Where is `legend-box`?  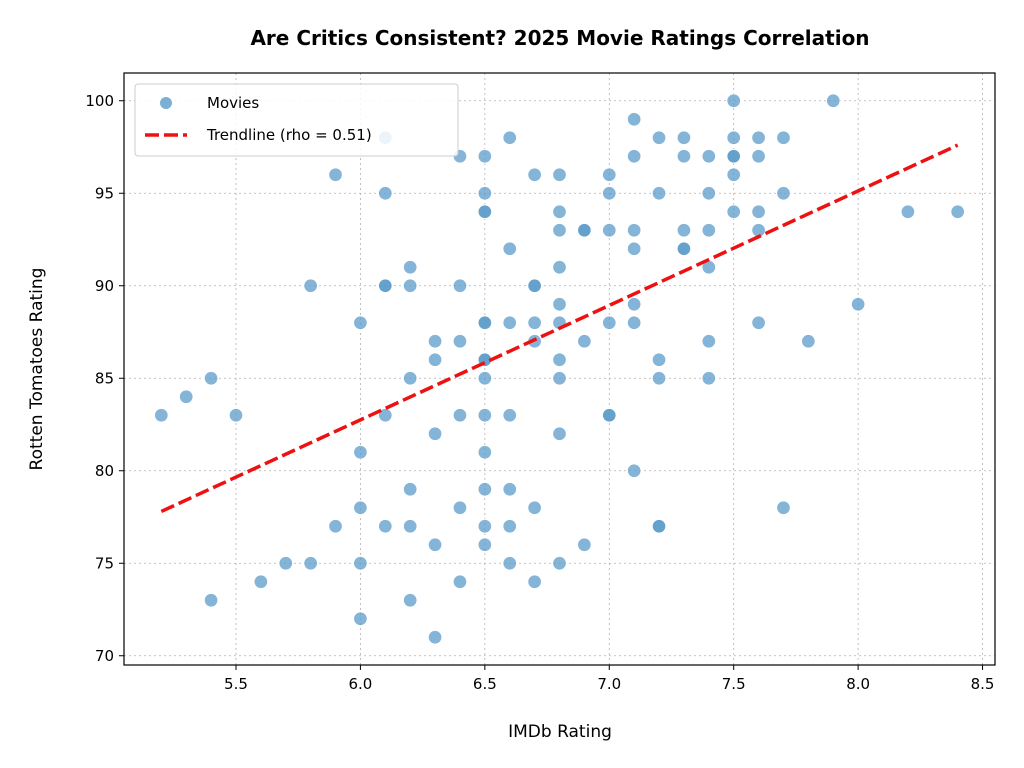
legend-box is located at coordinates (296, 120).